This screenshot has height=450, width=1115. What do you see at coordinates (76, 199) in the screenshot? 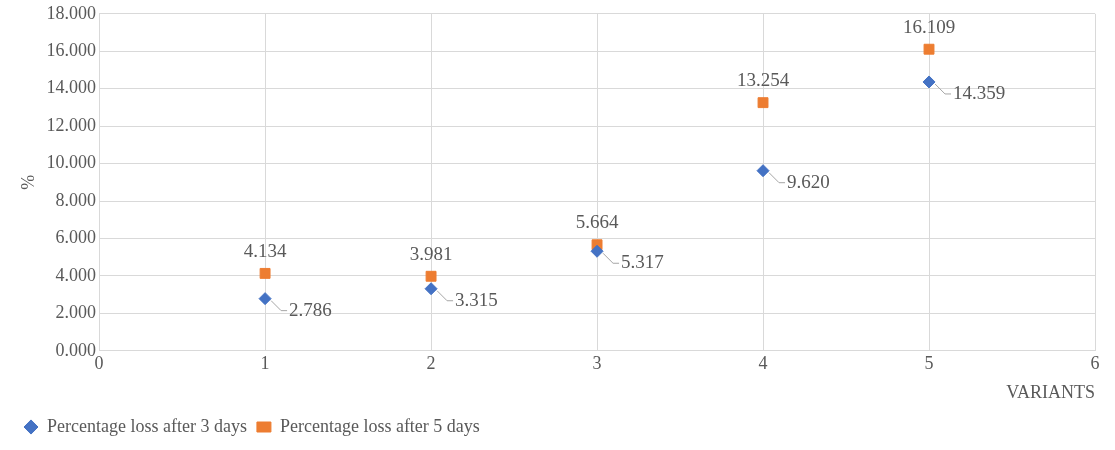
I see `y-tick-label: 8.000` at bounding box center [76, 199].